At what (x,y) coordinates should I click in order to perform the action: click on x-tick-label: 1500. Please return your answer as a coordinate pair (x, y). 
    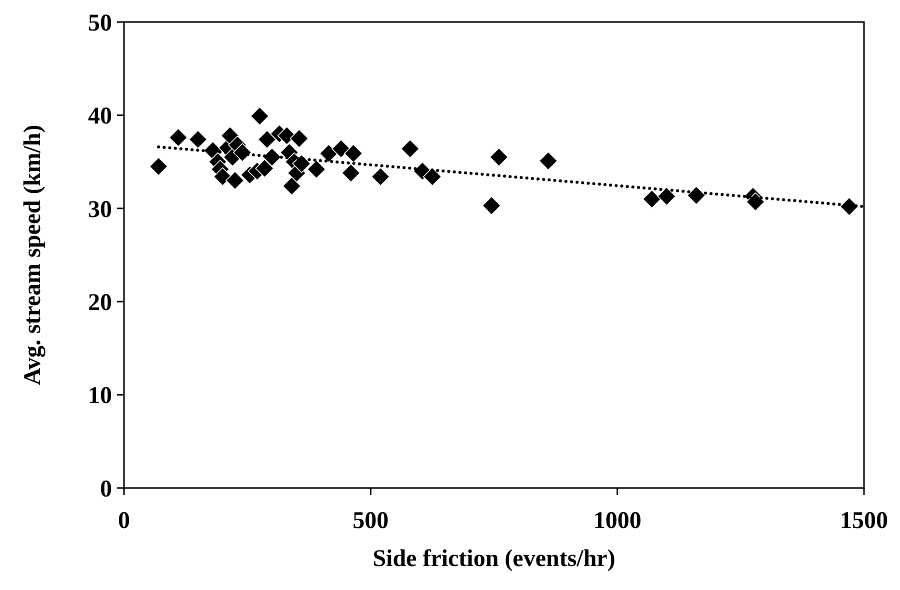
    Looking at the image, I should click on (864, 521).